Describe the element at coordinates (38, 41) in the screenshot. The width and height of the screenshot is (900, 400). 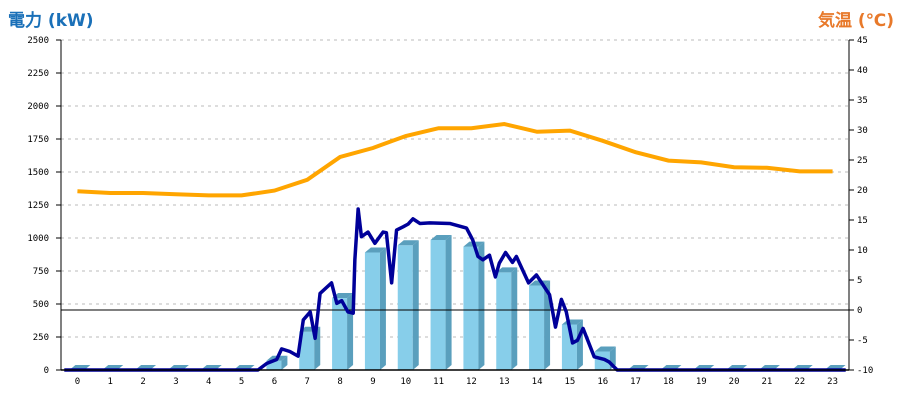
I see `left-tick-label: 2500` at that location.